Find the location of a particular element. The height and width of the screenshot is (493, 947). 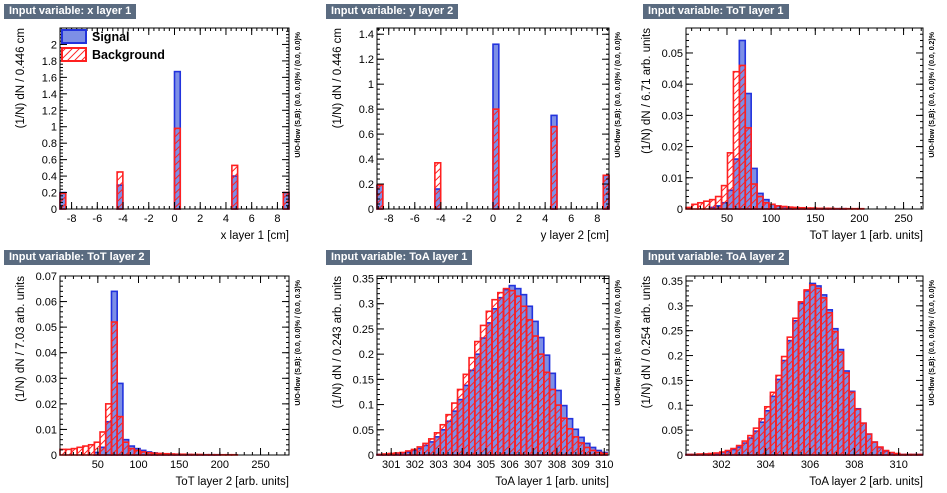

x-tick-label: 309 is located at coordinates (580, 465).